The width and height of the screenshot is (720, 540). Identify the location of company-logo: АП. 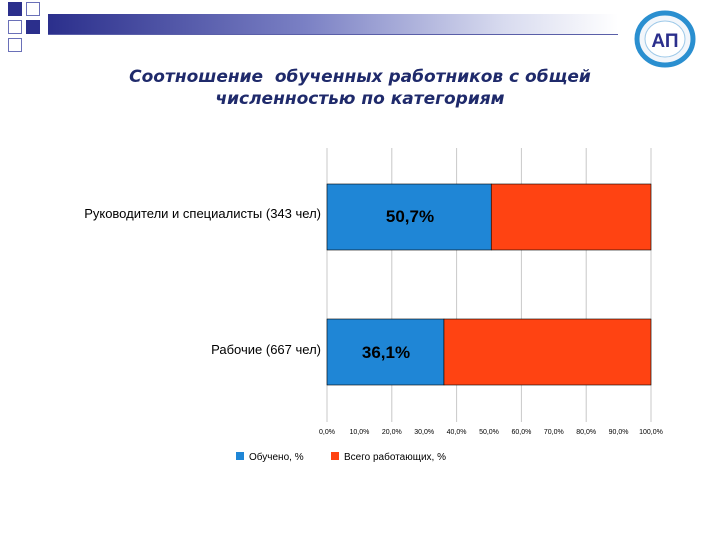
(665, 39).